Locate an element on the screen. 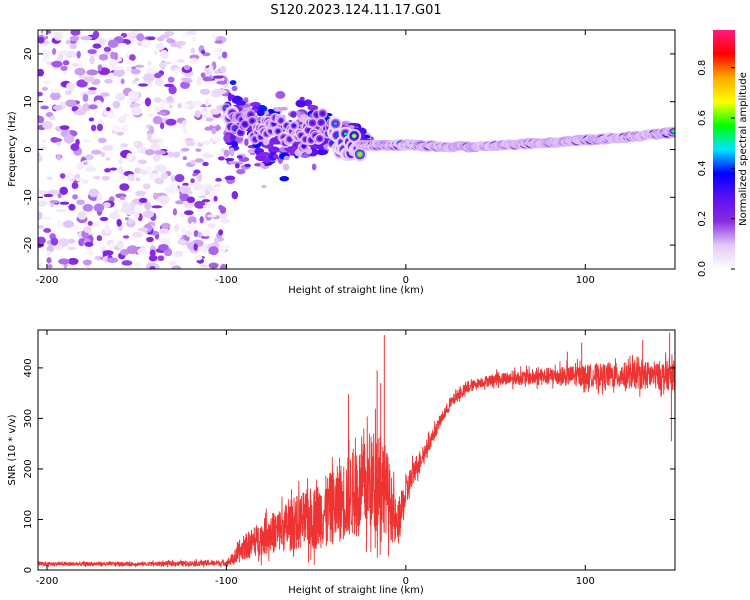  figure-title: S120.2023.124.11.17.G01 is located at coordinates (355, 10).